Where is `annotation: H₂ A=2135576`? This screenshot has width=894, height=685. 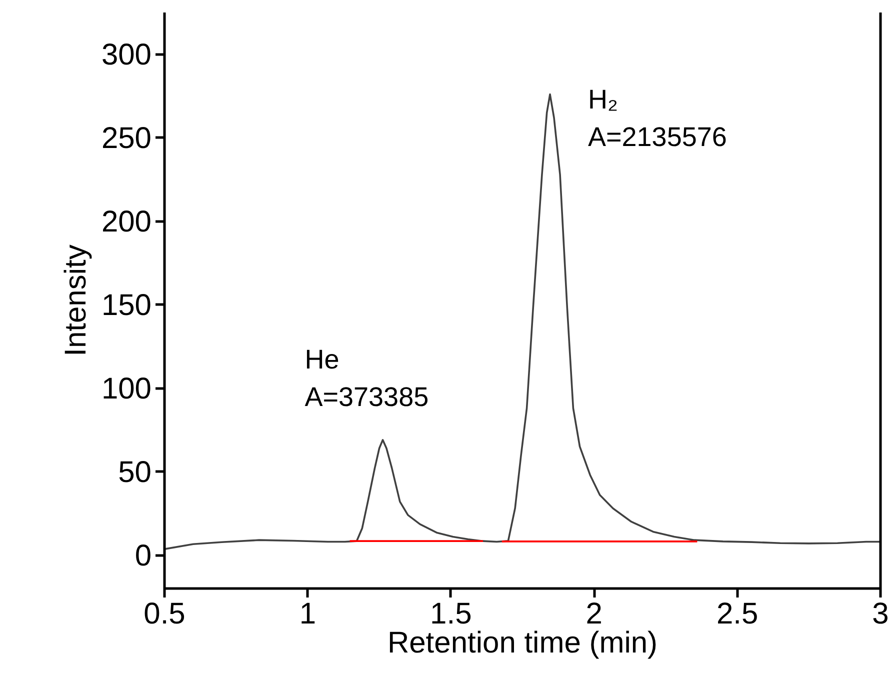 annotation: H₂ A=2135576 is located at coordinates (657, 118).